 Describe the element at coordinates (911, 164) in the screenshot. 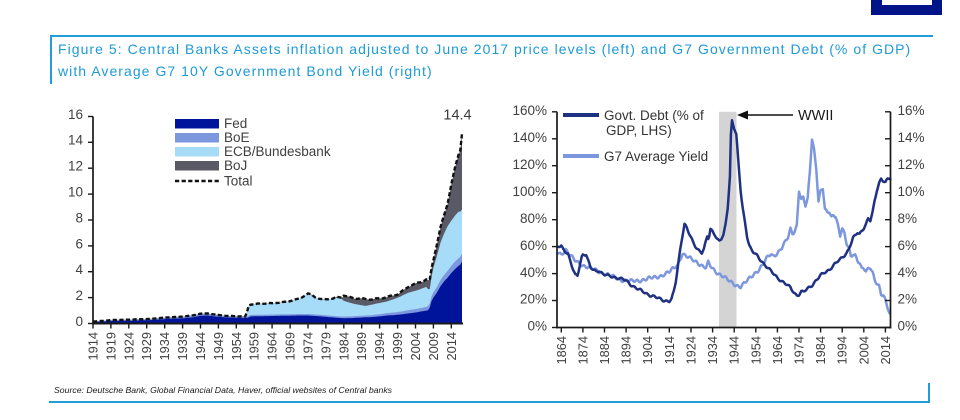

I see `svg-text: 12%` at that location.